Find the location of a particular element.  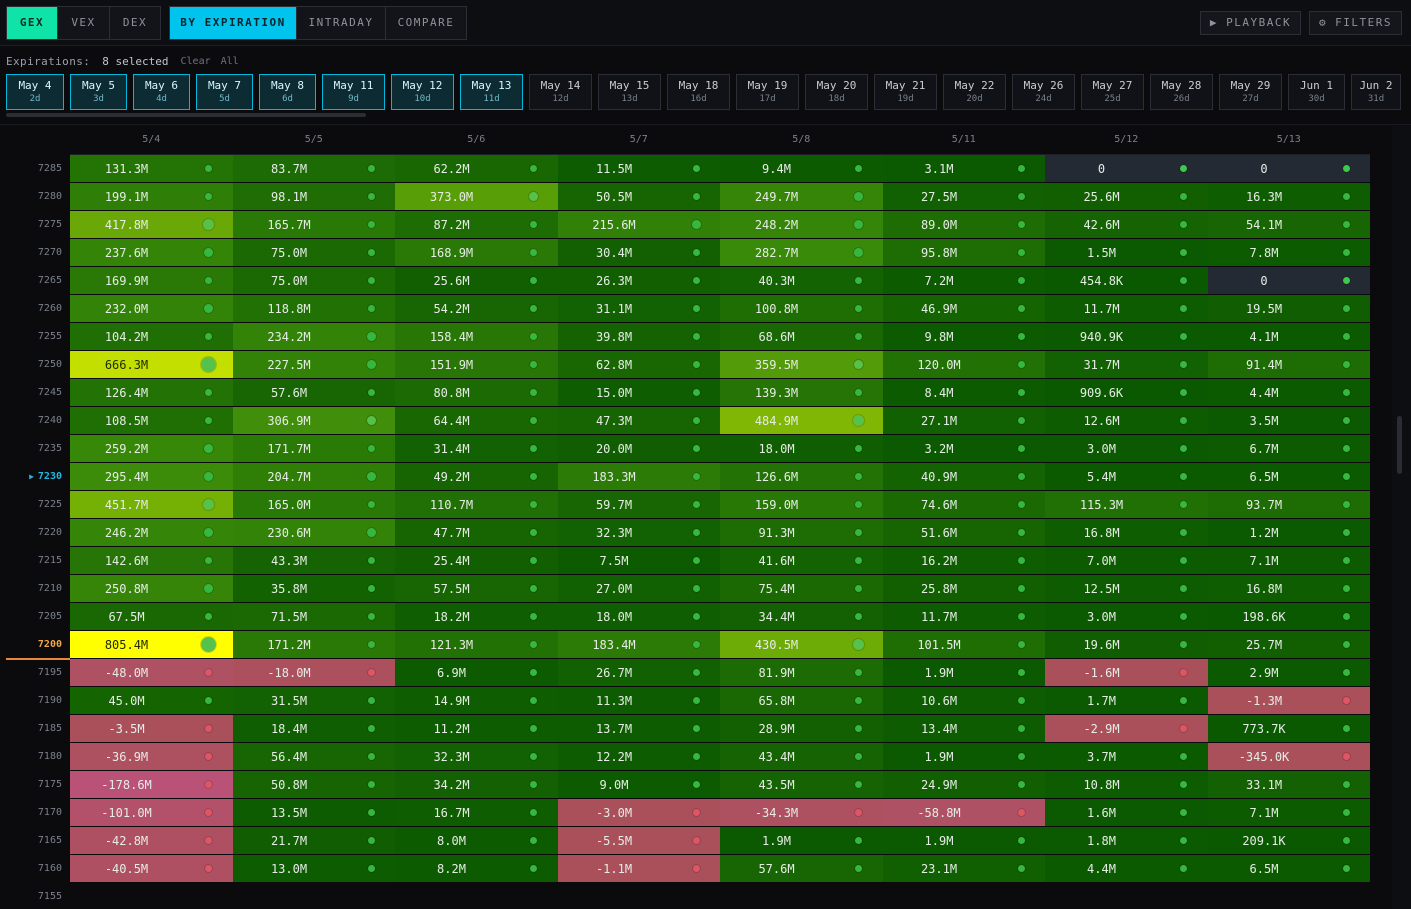

heatmap-cell: 75.0M is located at coordinates (313, 280).